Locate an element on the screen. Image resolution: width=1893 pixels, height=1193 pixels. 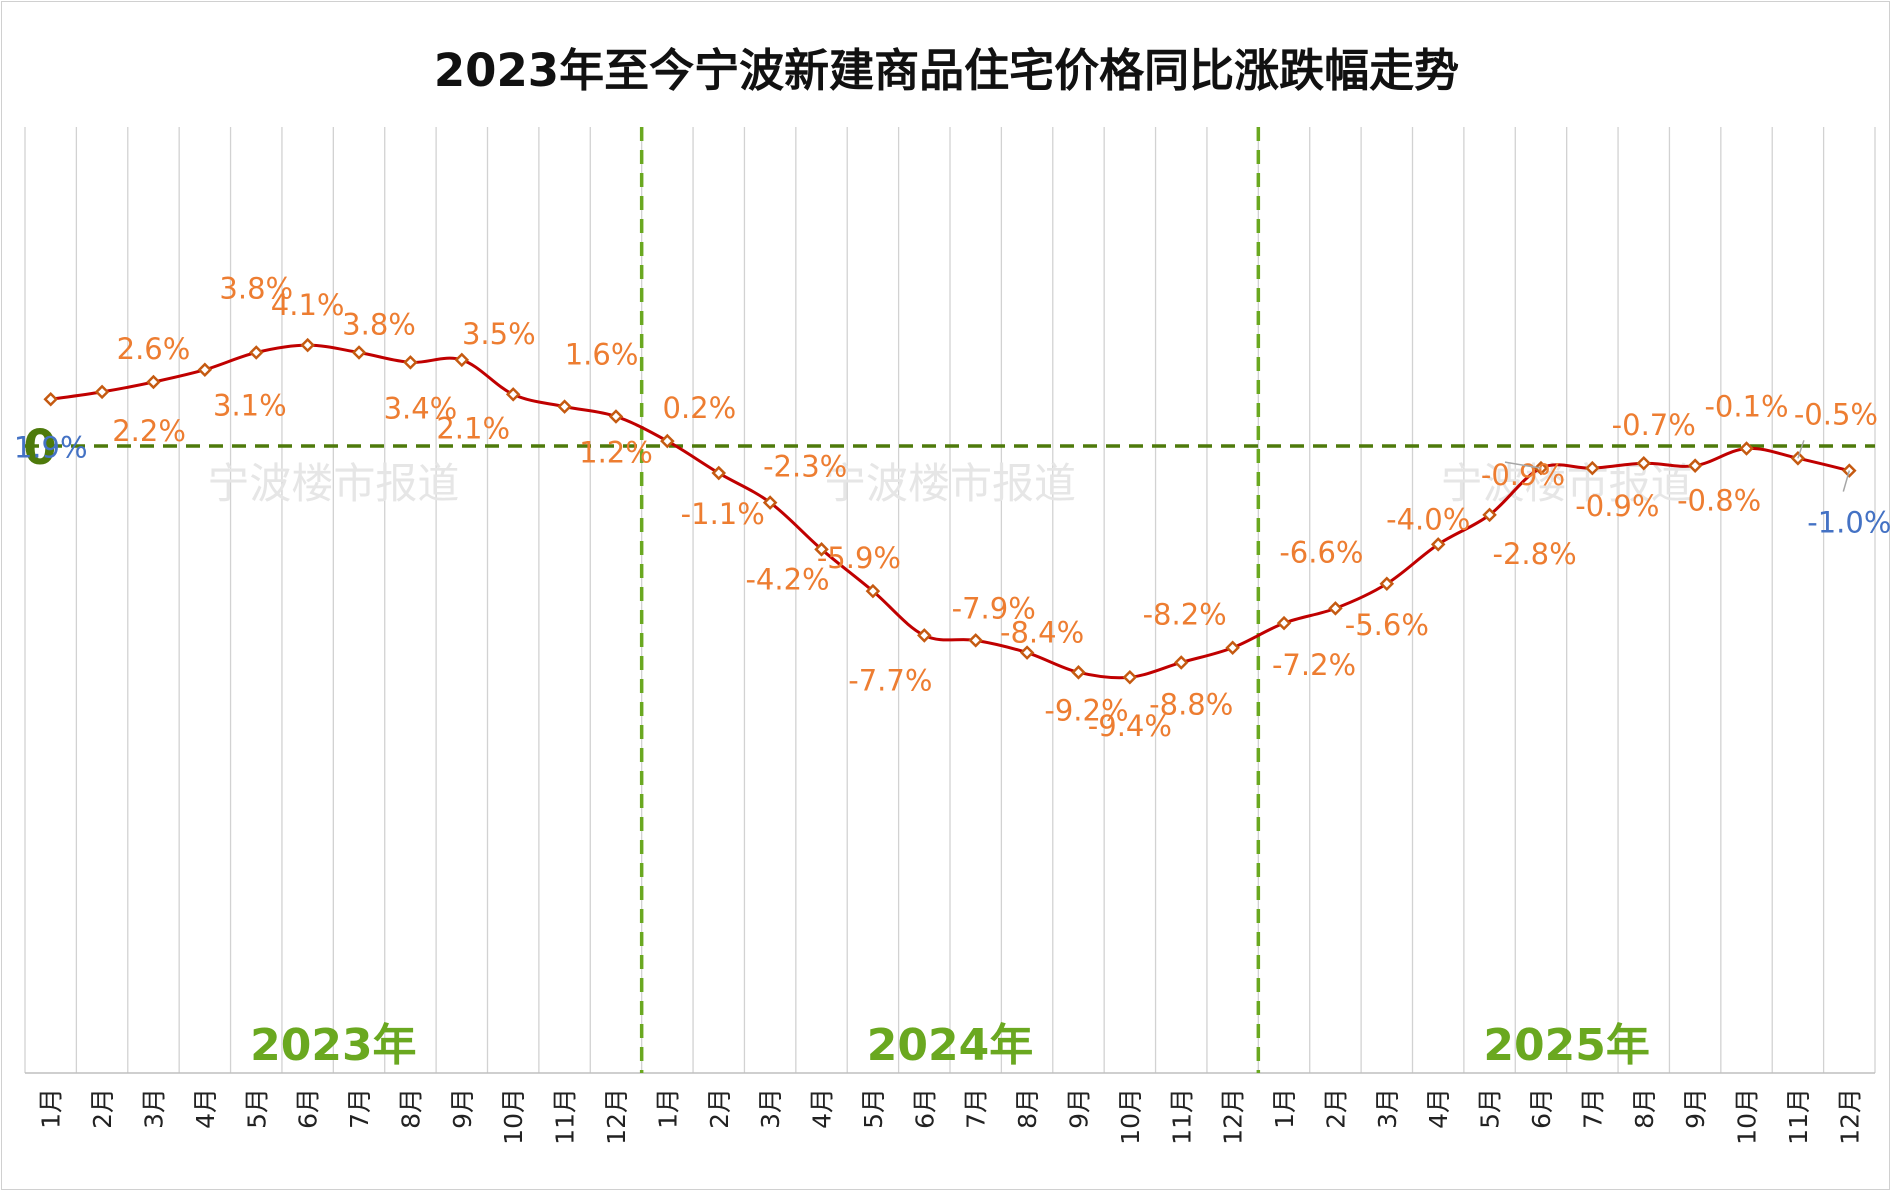
year-label: 2023年 is located at coordinates (333, 1045).